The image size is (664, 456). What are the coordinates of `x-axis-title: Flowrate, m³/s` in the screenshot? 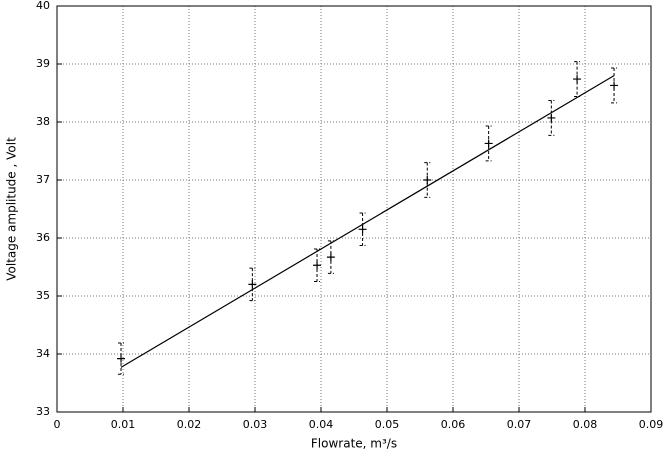 It's located at (354, 444).